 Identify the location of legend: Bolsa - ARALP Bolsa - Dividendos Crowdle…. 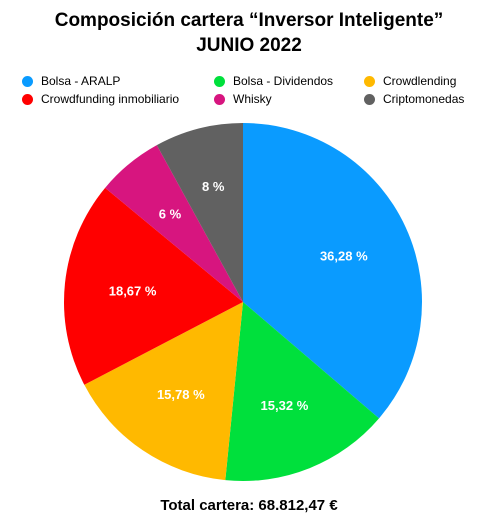
(257, 90).